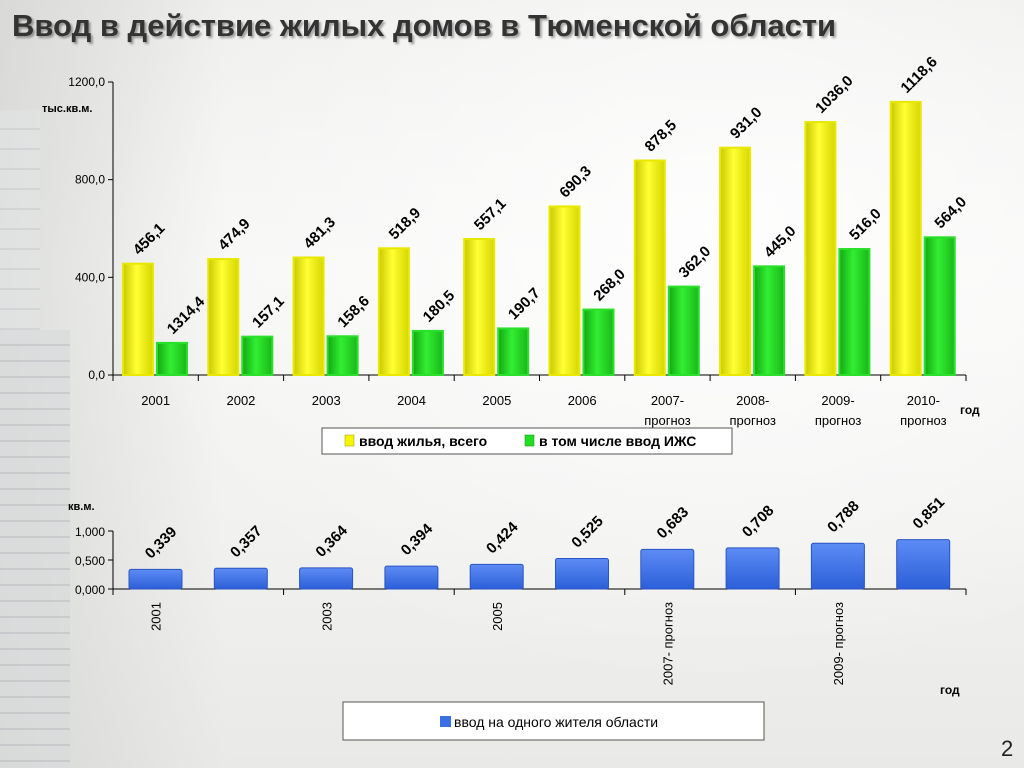 The height and width of the screenshot is (768, 1024). Describe the element at coordinates (497, 616) in the screenshot. I see `bottom-x-tick-label: 2005` at that location.